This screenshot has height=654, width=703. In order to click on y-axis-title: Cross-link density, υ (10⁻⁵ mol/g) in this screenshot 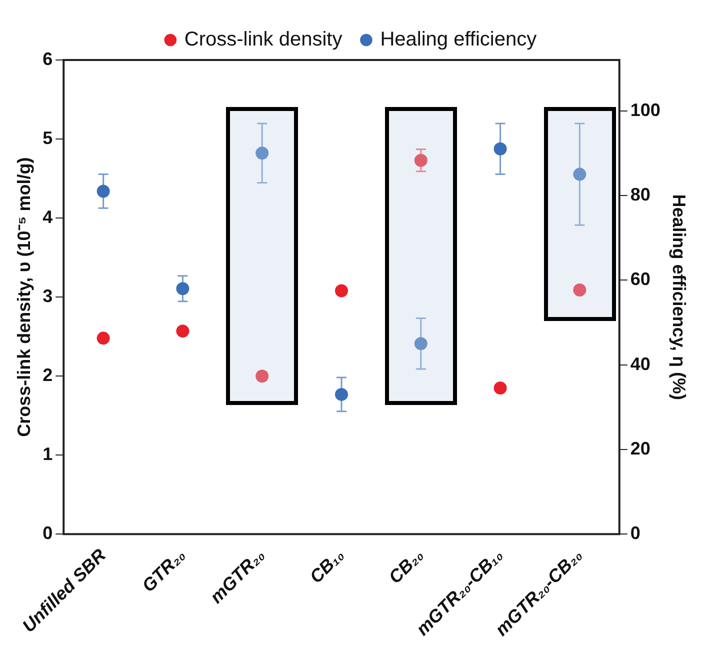, I will do `click(24, 297)`.